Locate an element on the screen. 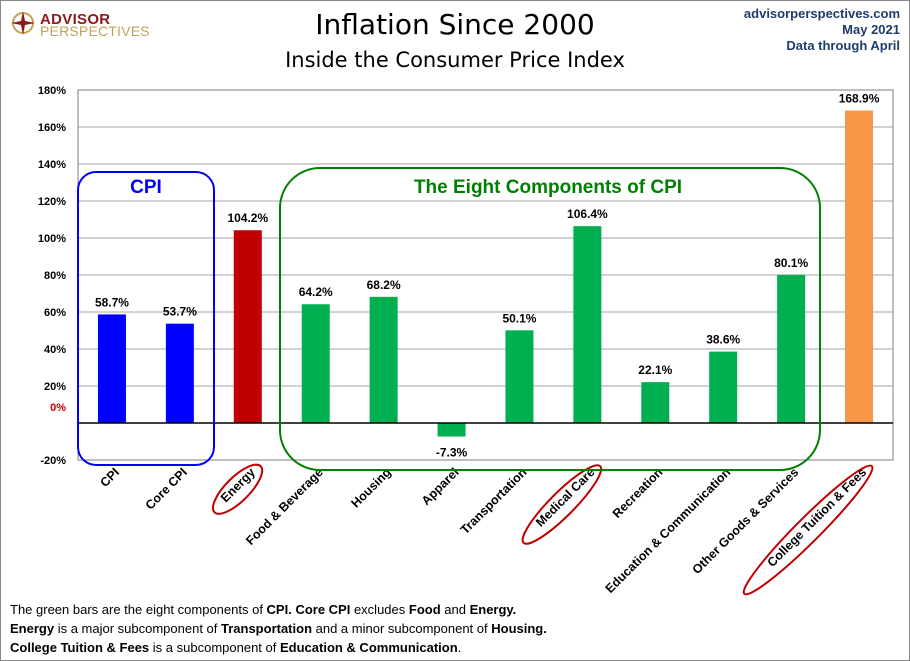 This screenshot has width=910, height=661. x-tick-label: Education & Communication is located at coordinates (668, 530).